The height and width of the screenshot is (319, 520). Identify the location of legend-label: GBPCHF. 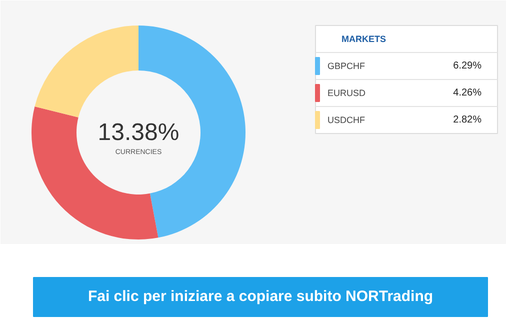
(347, 66).